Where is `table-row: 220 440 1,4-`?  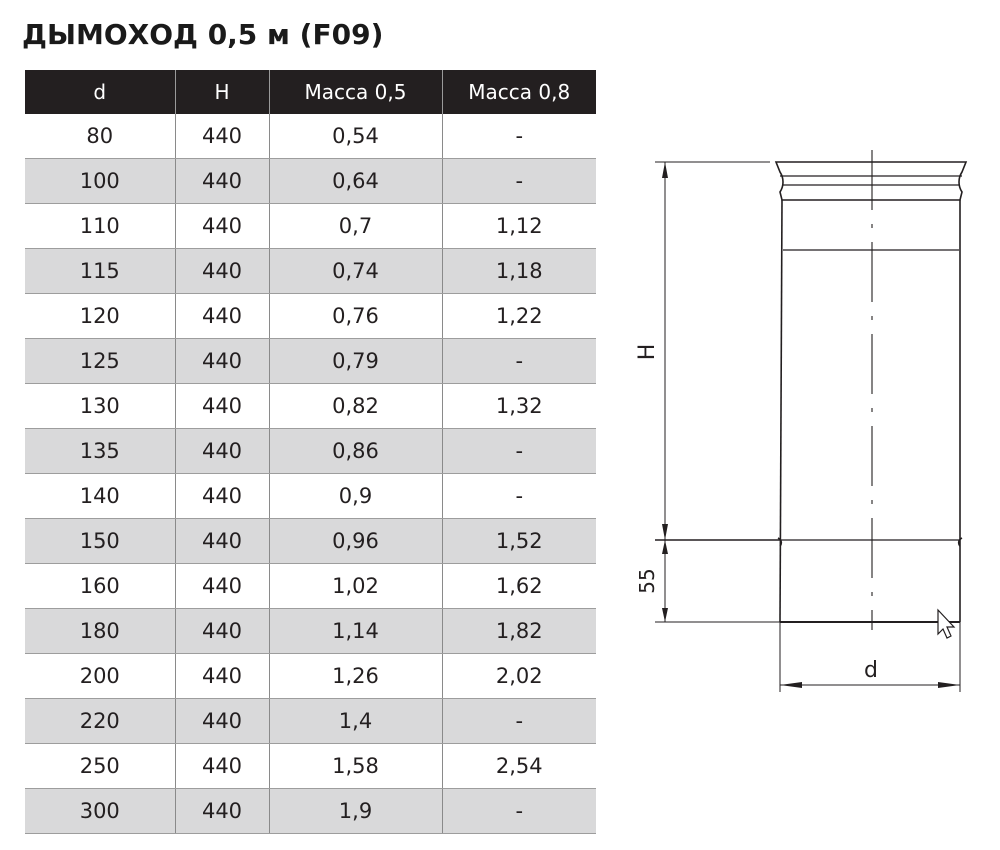 table-row: 220 440 1,4- is located at coordinates (310, 721).